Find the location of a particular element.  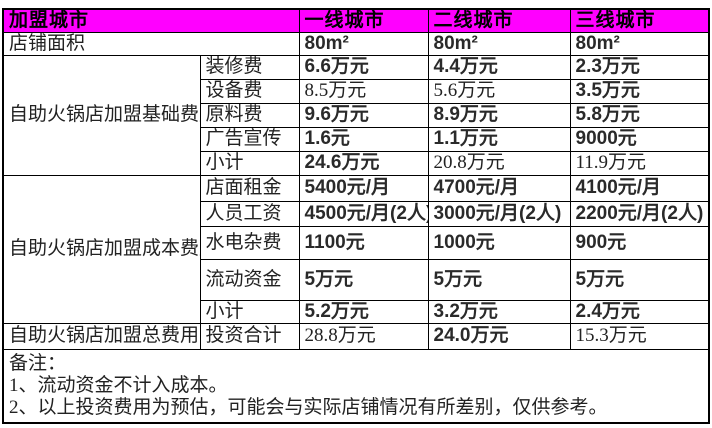

value-cell: 3000元/月(2人) is located at coordinates (499, 213).